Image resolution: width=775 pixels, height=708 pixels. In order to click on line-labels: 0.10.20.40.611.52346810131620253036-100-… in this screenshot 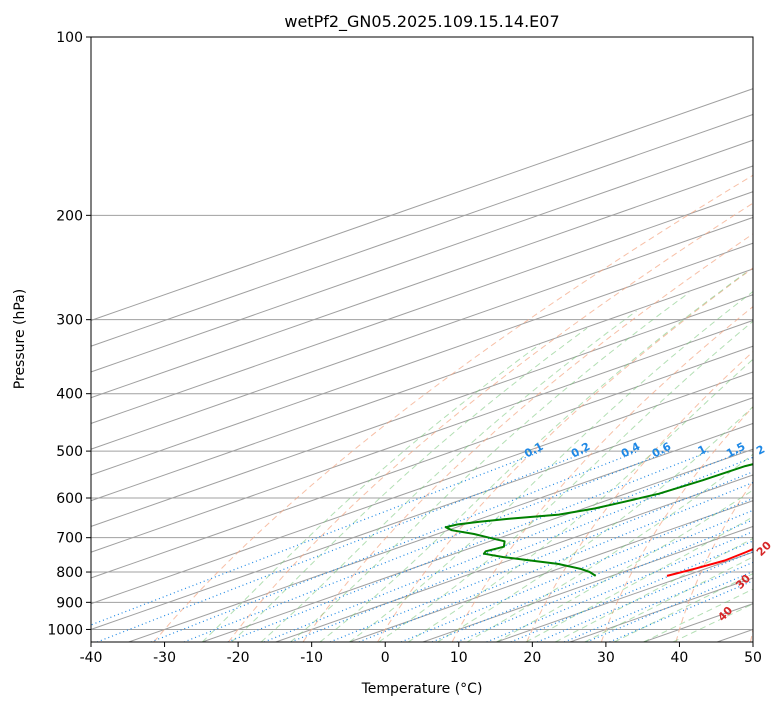, I will do `click(648, 532)`.